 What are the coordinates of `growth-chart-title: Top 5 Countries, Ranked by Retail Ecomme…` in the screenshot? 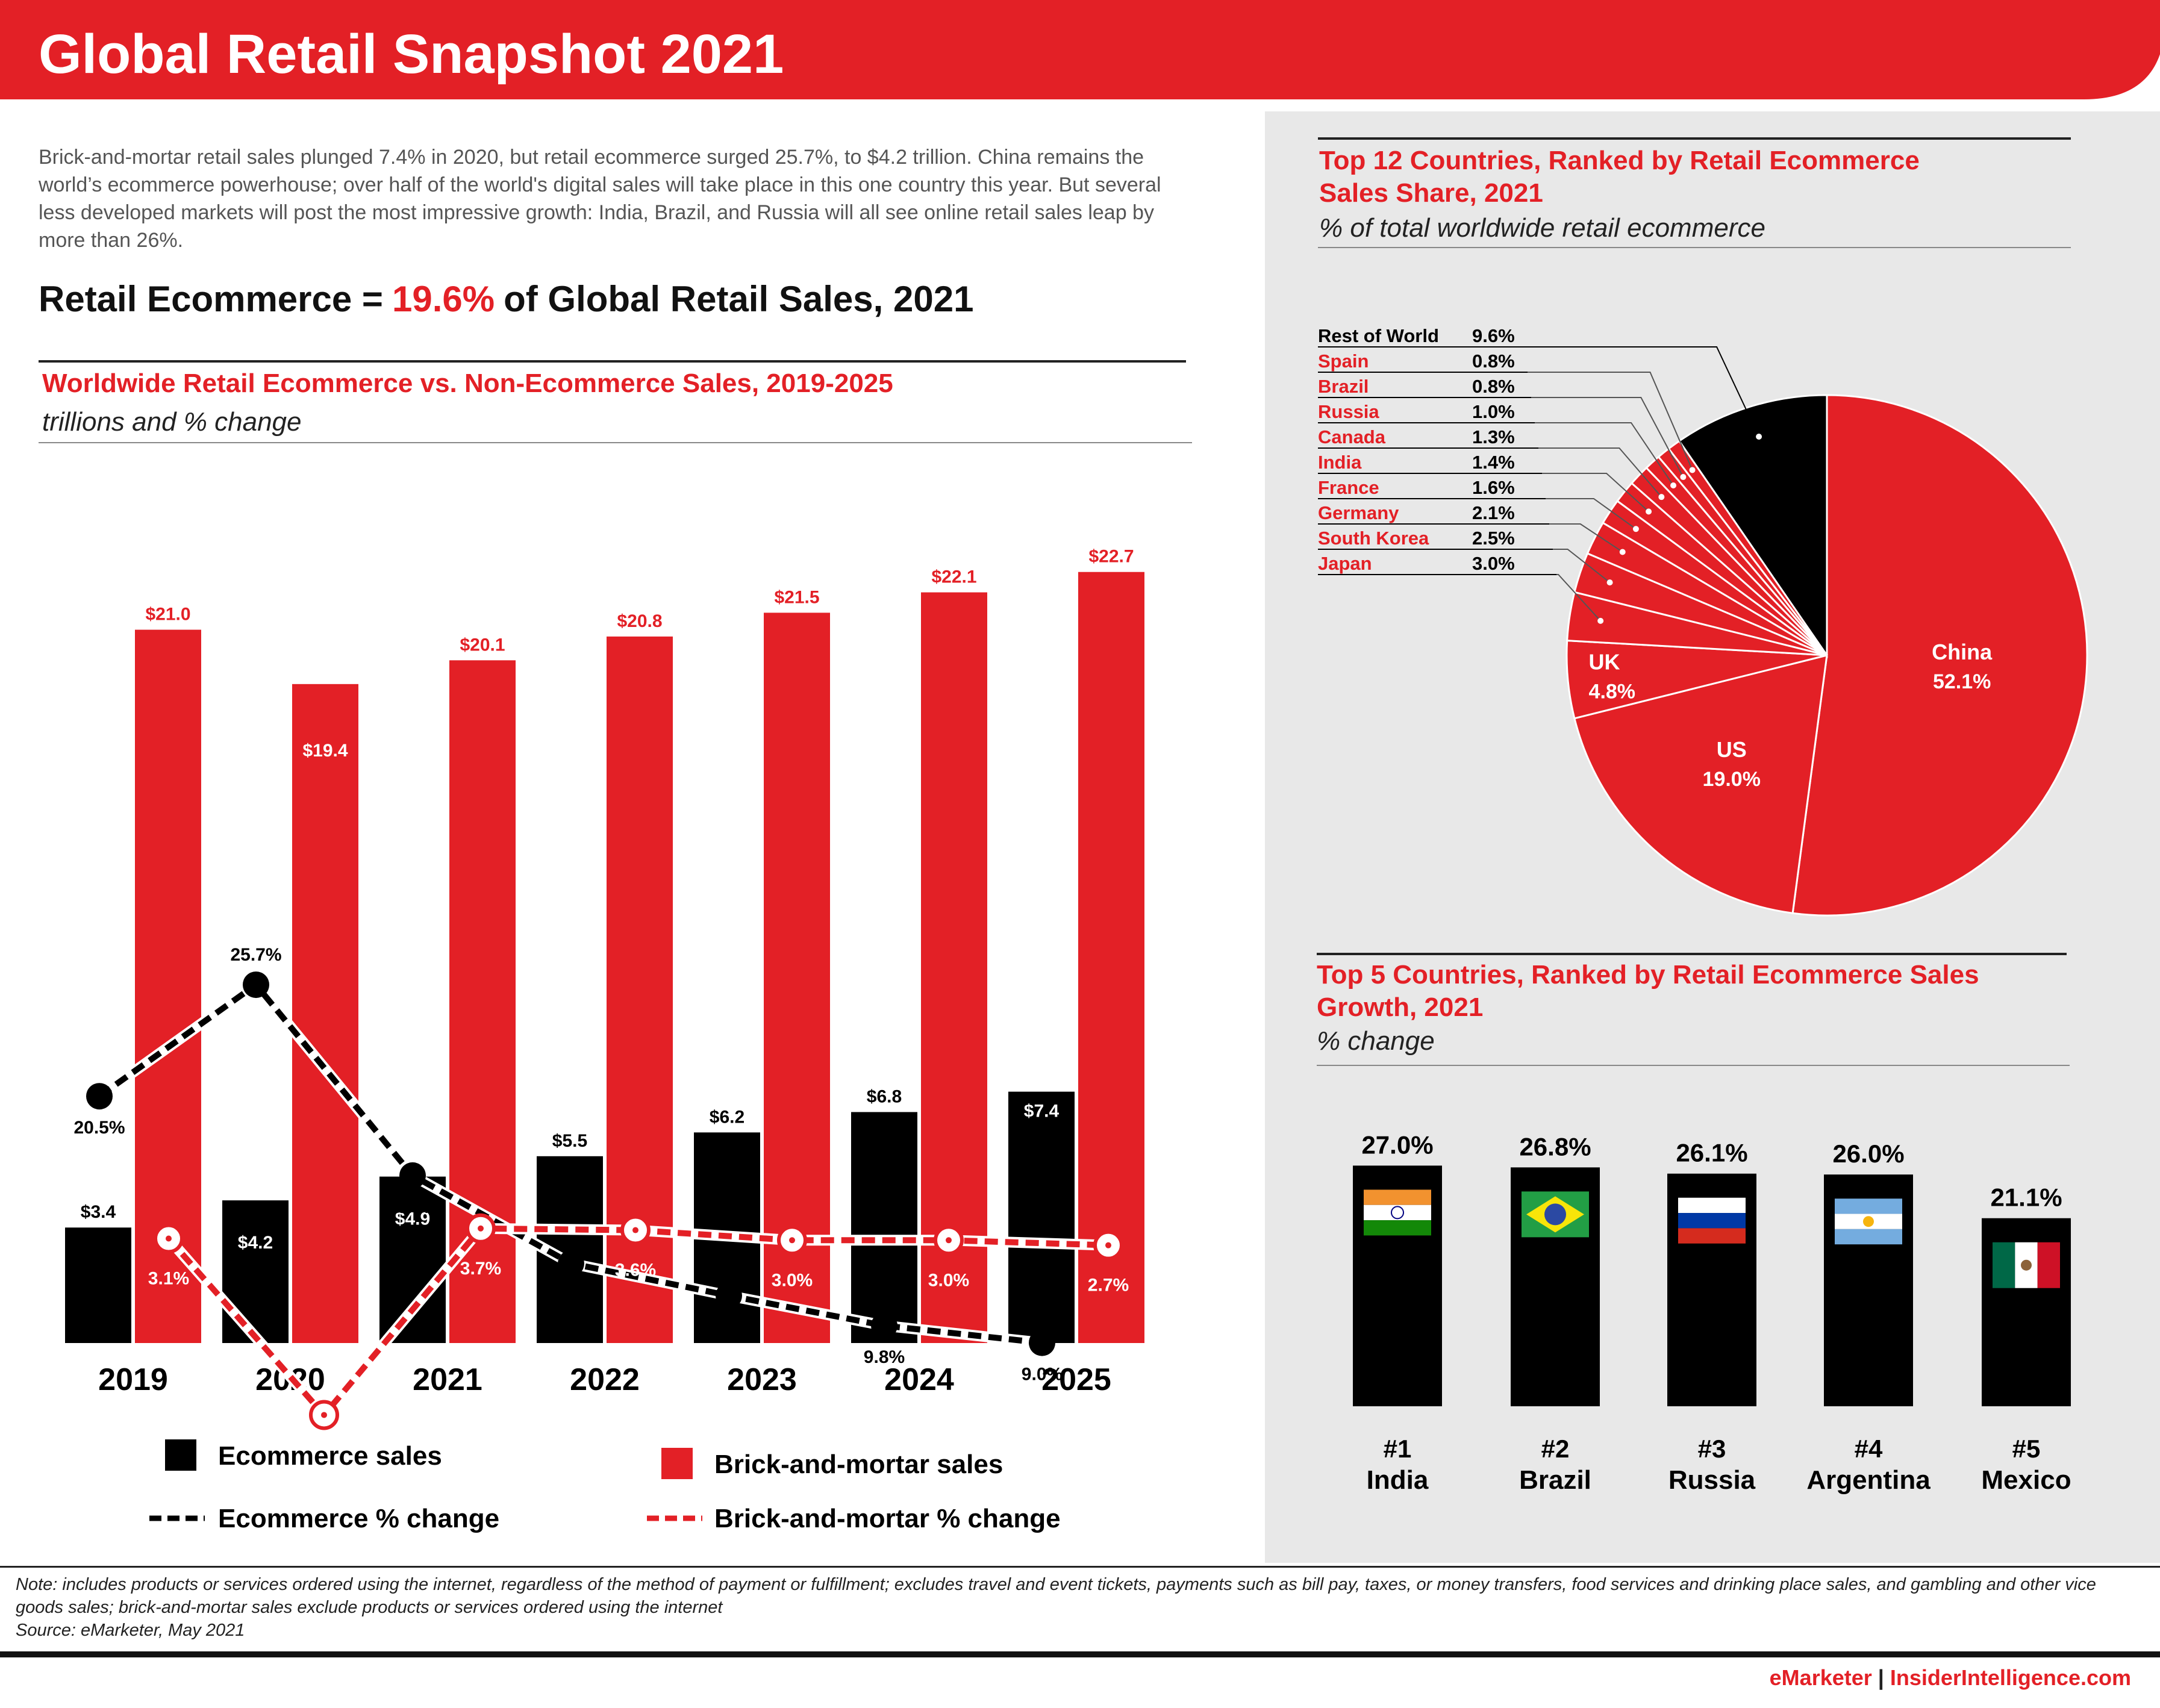 It's located at (1648, 991).